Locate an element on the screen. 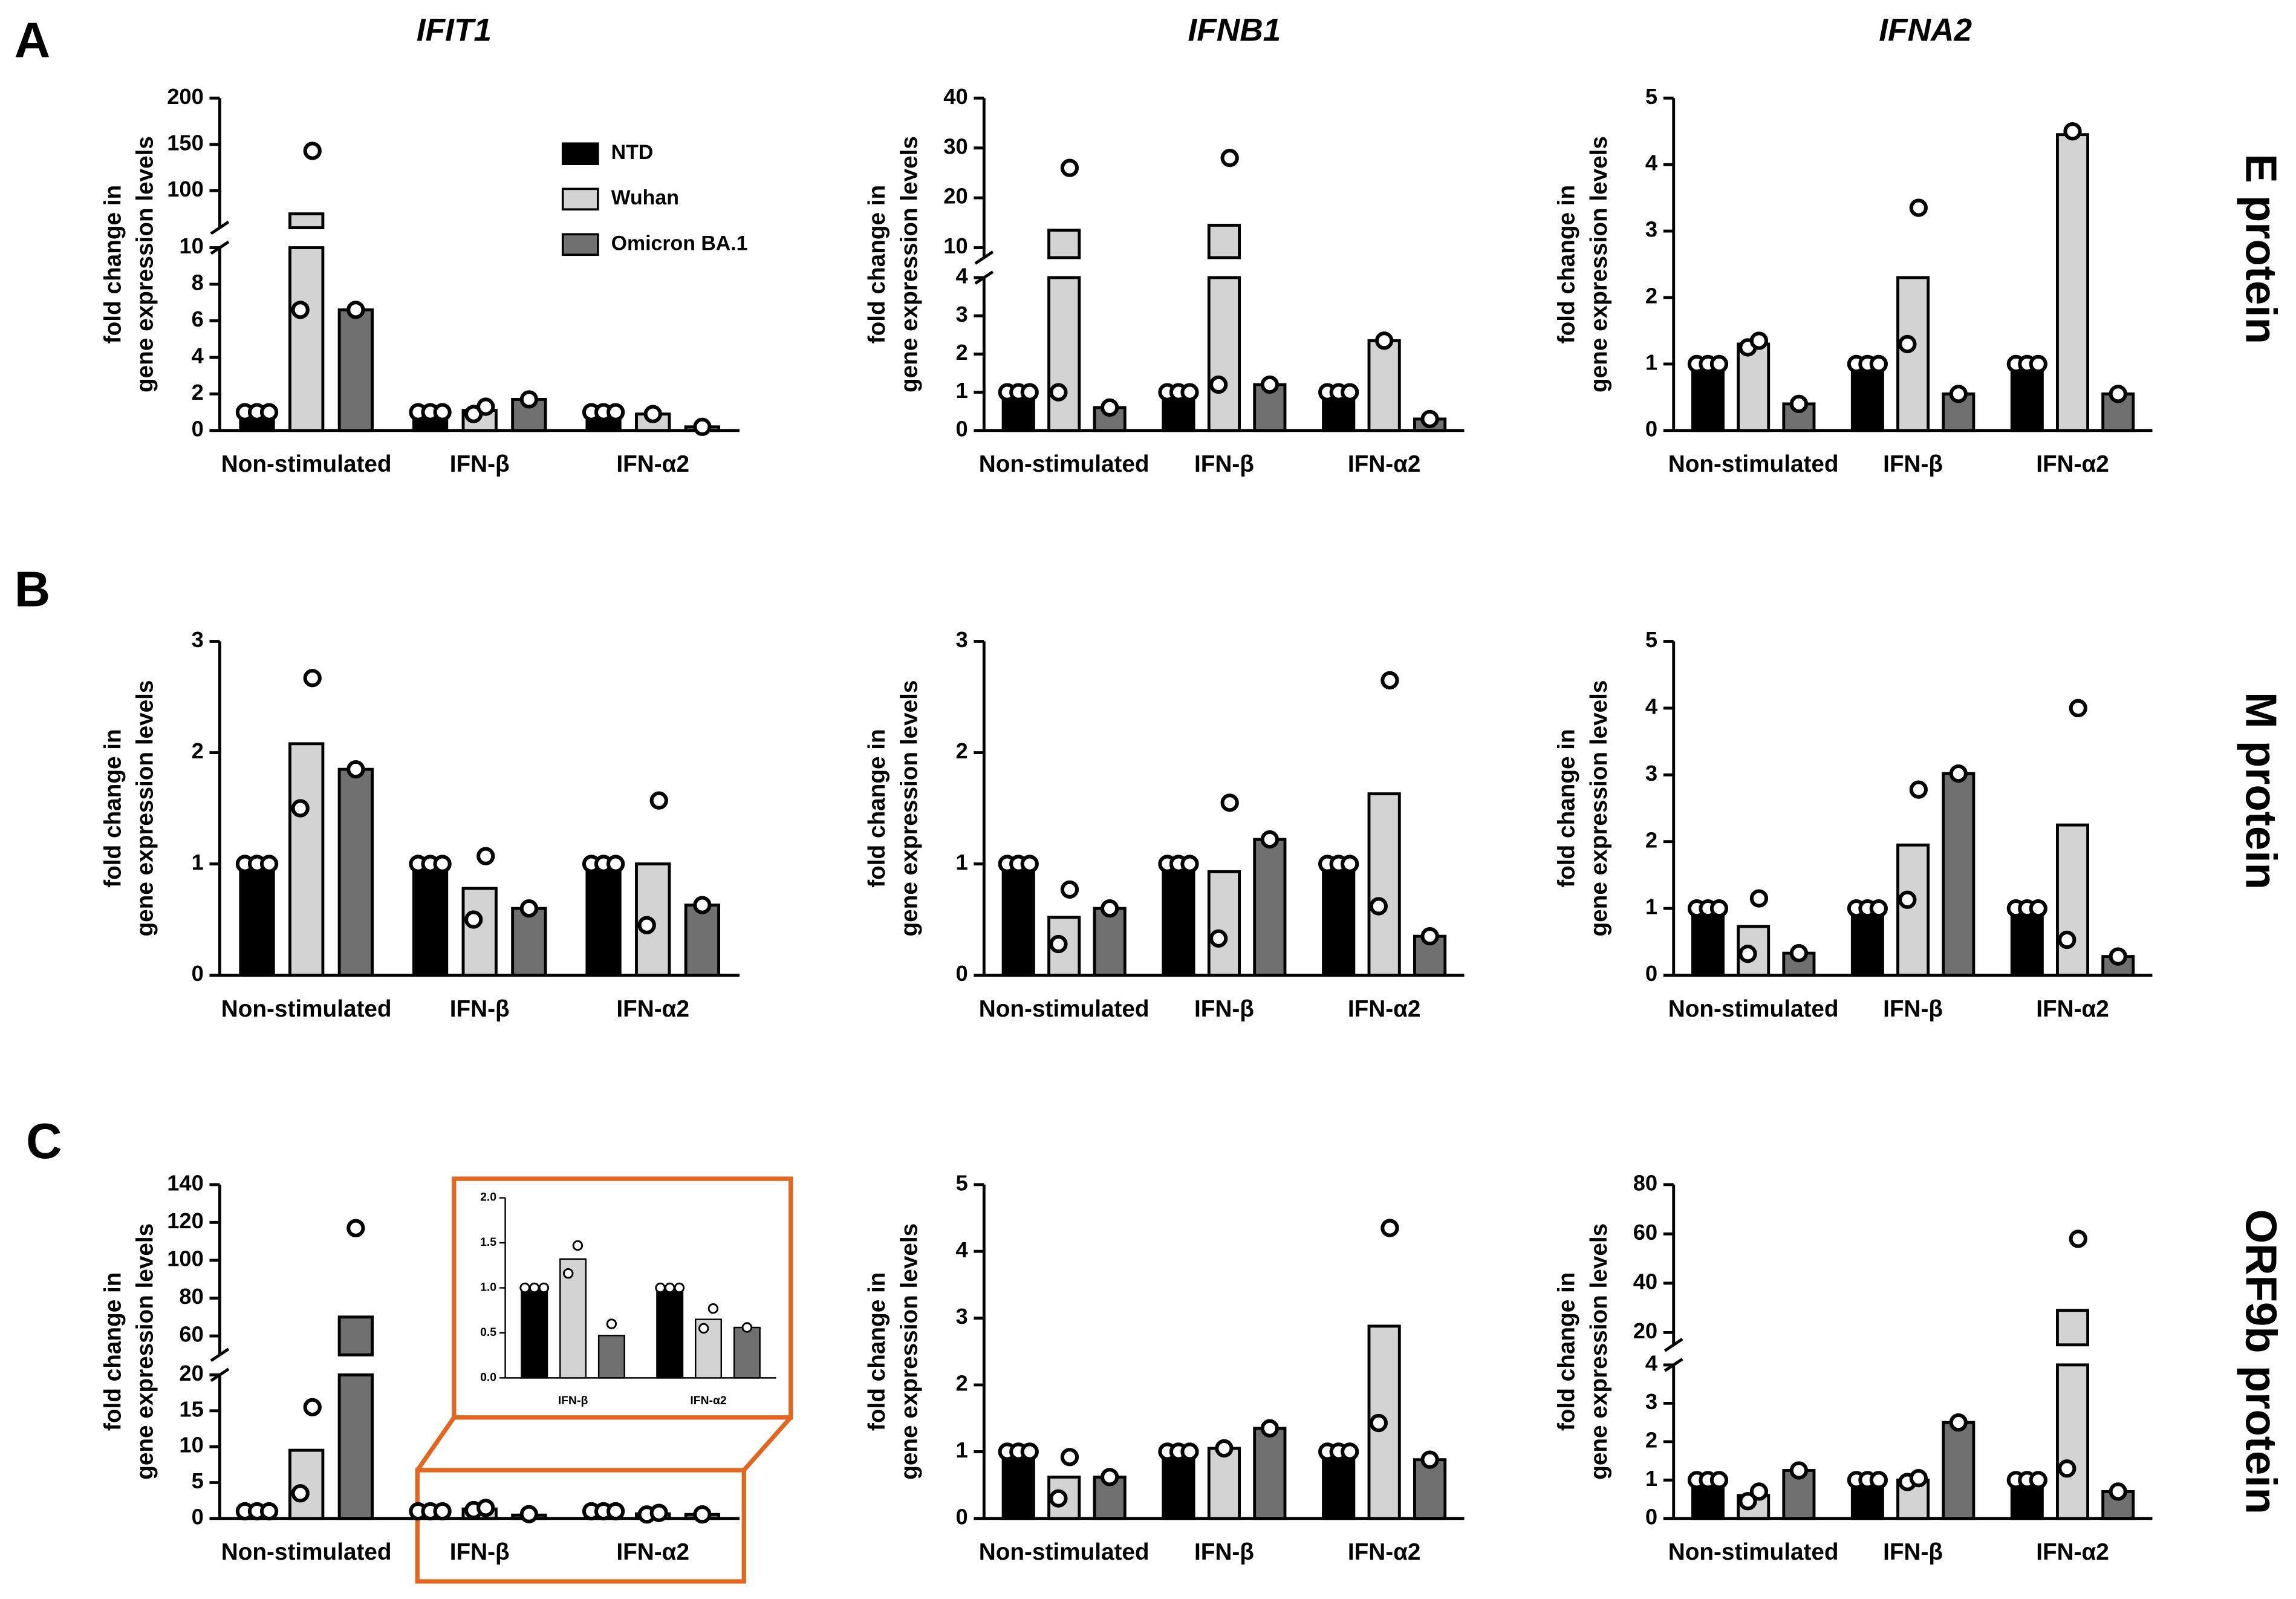 This screenshot has height=1599, width=2296. y-tick-label: 1.5 is located at coordinates (488, 1242).